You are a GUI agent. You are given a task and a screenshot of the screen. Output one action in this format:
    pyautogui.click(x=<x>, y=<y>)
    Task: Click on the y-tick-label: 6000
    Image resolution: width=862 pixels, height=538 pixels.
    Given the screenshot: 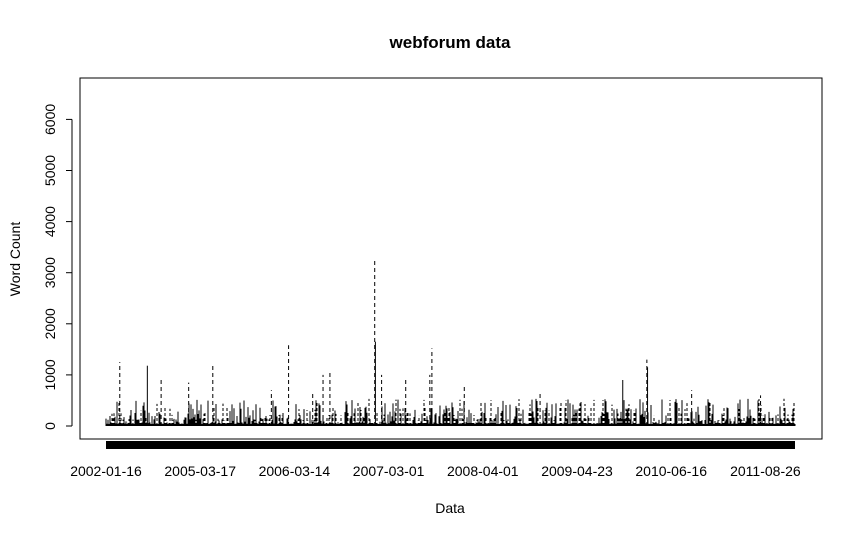 What is the action you would take?
    pyautogui.click(x=50, y=119)
    